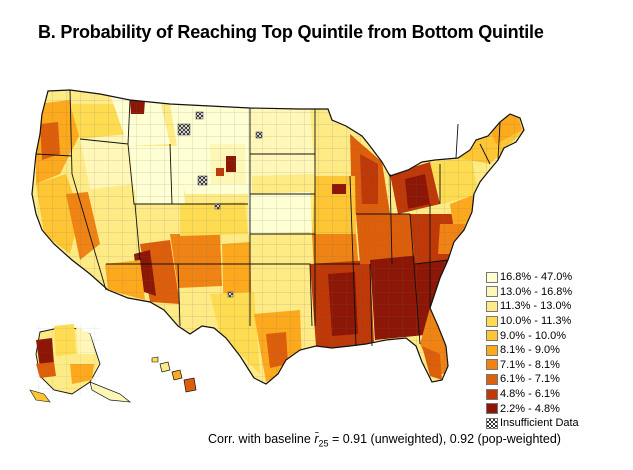 This screenshot has width=633, height=470. What do you see at coordinates (530, 350) in the screenshot?
I see `legend-label: 8.1% - 9.0%` at bounding box center [530, 350].